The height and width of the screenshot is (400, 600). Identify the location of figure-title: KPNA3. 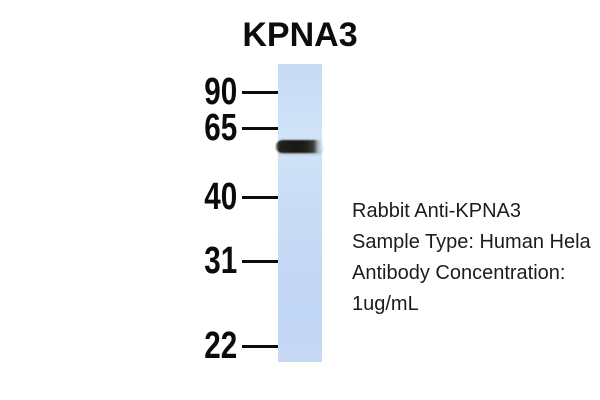
(300, 35).